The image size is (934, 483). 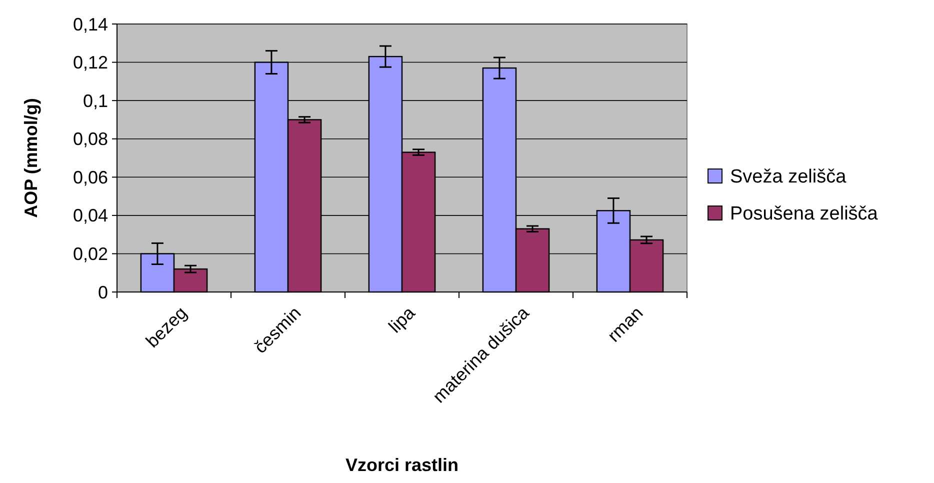 What do you see at coordinates (90, 24) in the screenshot?
I see `y-tick-label: 0,14` at bounding box center [90, 24].